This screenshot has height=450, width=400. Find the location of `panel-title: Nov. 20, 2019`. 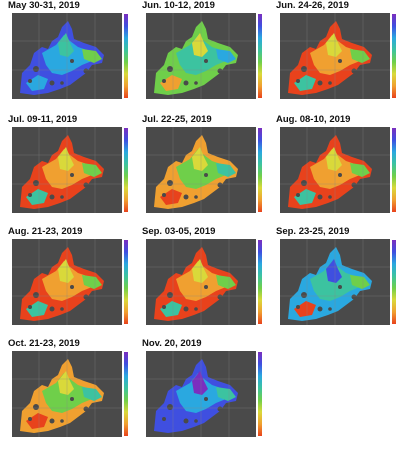

panel-title: Nov. 20, 2019 is located at coordinates (172, 343).